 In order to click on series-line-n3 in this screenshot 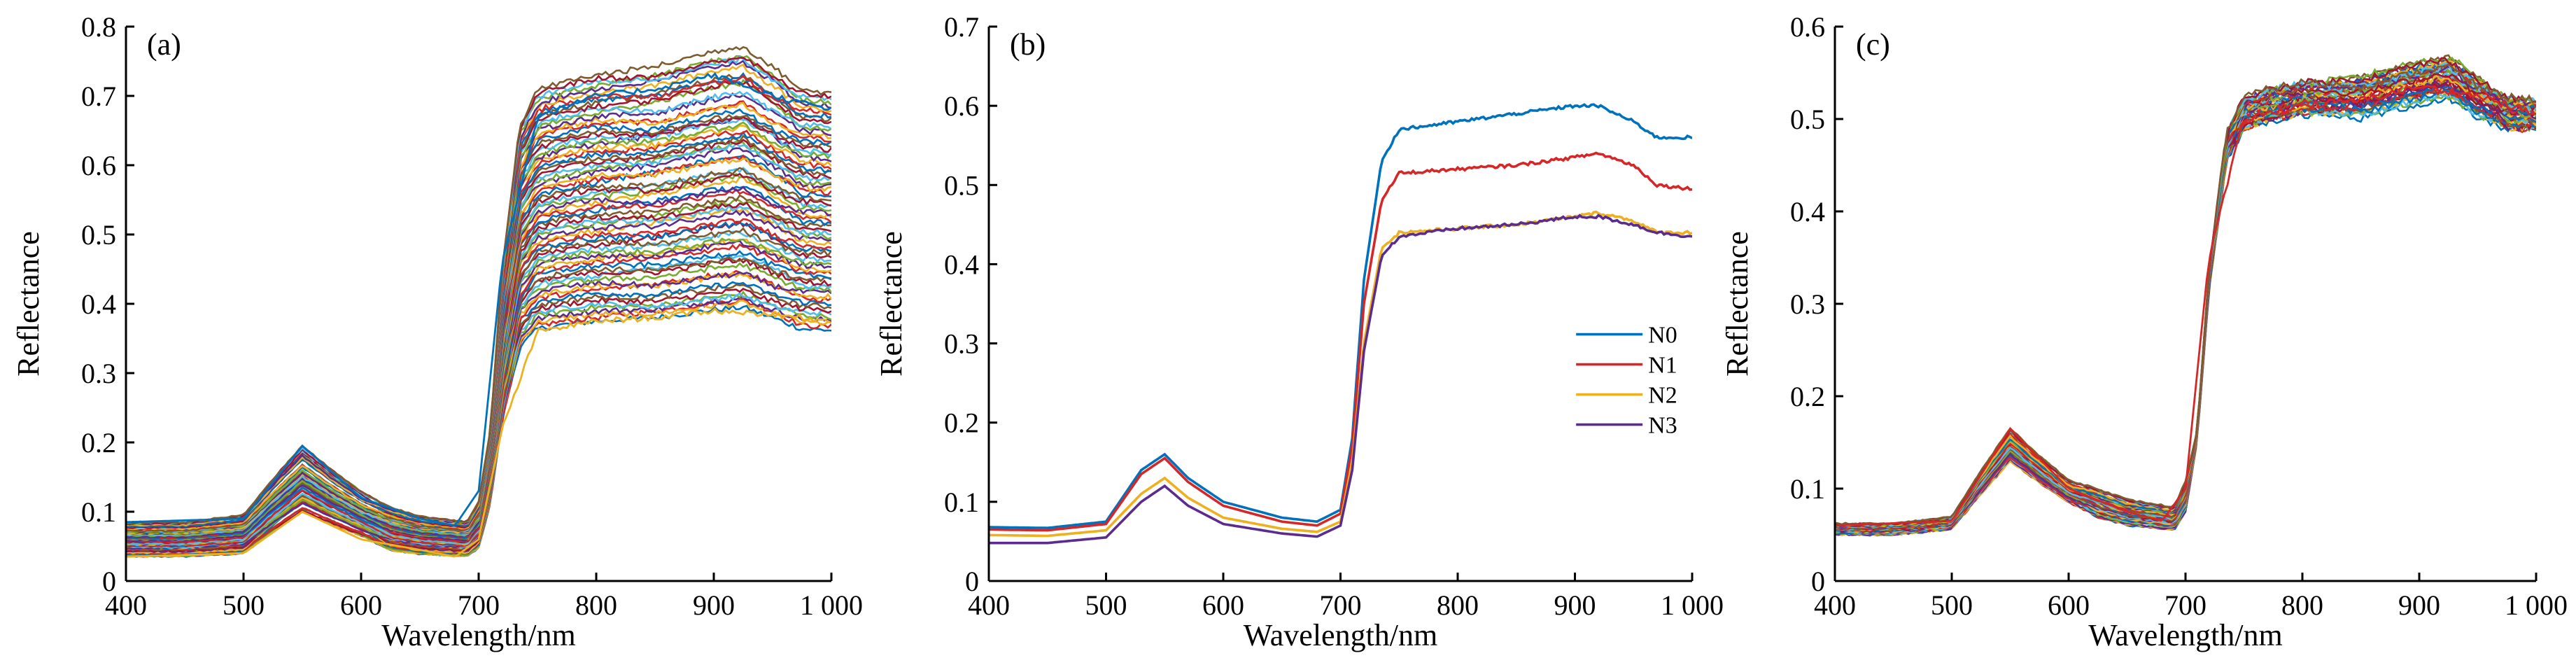, I will do `click(1340, 379)`.